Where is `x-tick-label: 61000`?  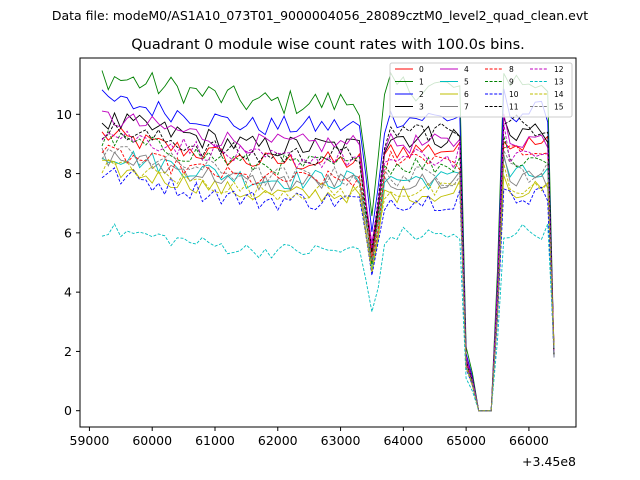
x-tick-label: 61000 is located at coordinates (215, 440).